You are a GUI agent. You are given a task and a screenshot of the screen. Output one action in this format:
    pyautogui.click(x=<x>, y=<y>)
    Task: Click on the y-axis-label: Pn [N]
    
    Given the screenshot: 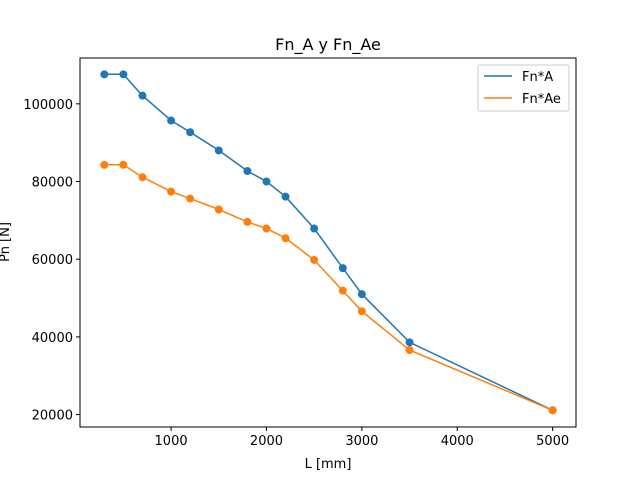 What is the action you would take?
    pyautogui.click(x=6, y=242)
    